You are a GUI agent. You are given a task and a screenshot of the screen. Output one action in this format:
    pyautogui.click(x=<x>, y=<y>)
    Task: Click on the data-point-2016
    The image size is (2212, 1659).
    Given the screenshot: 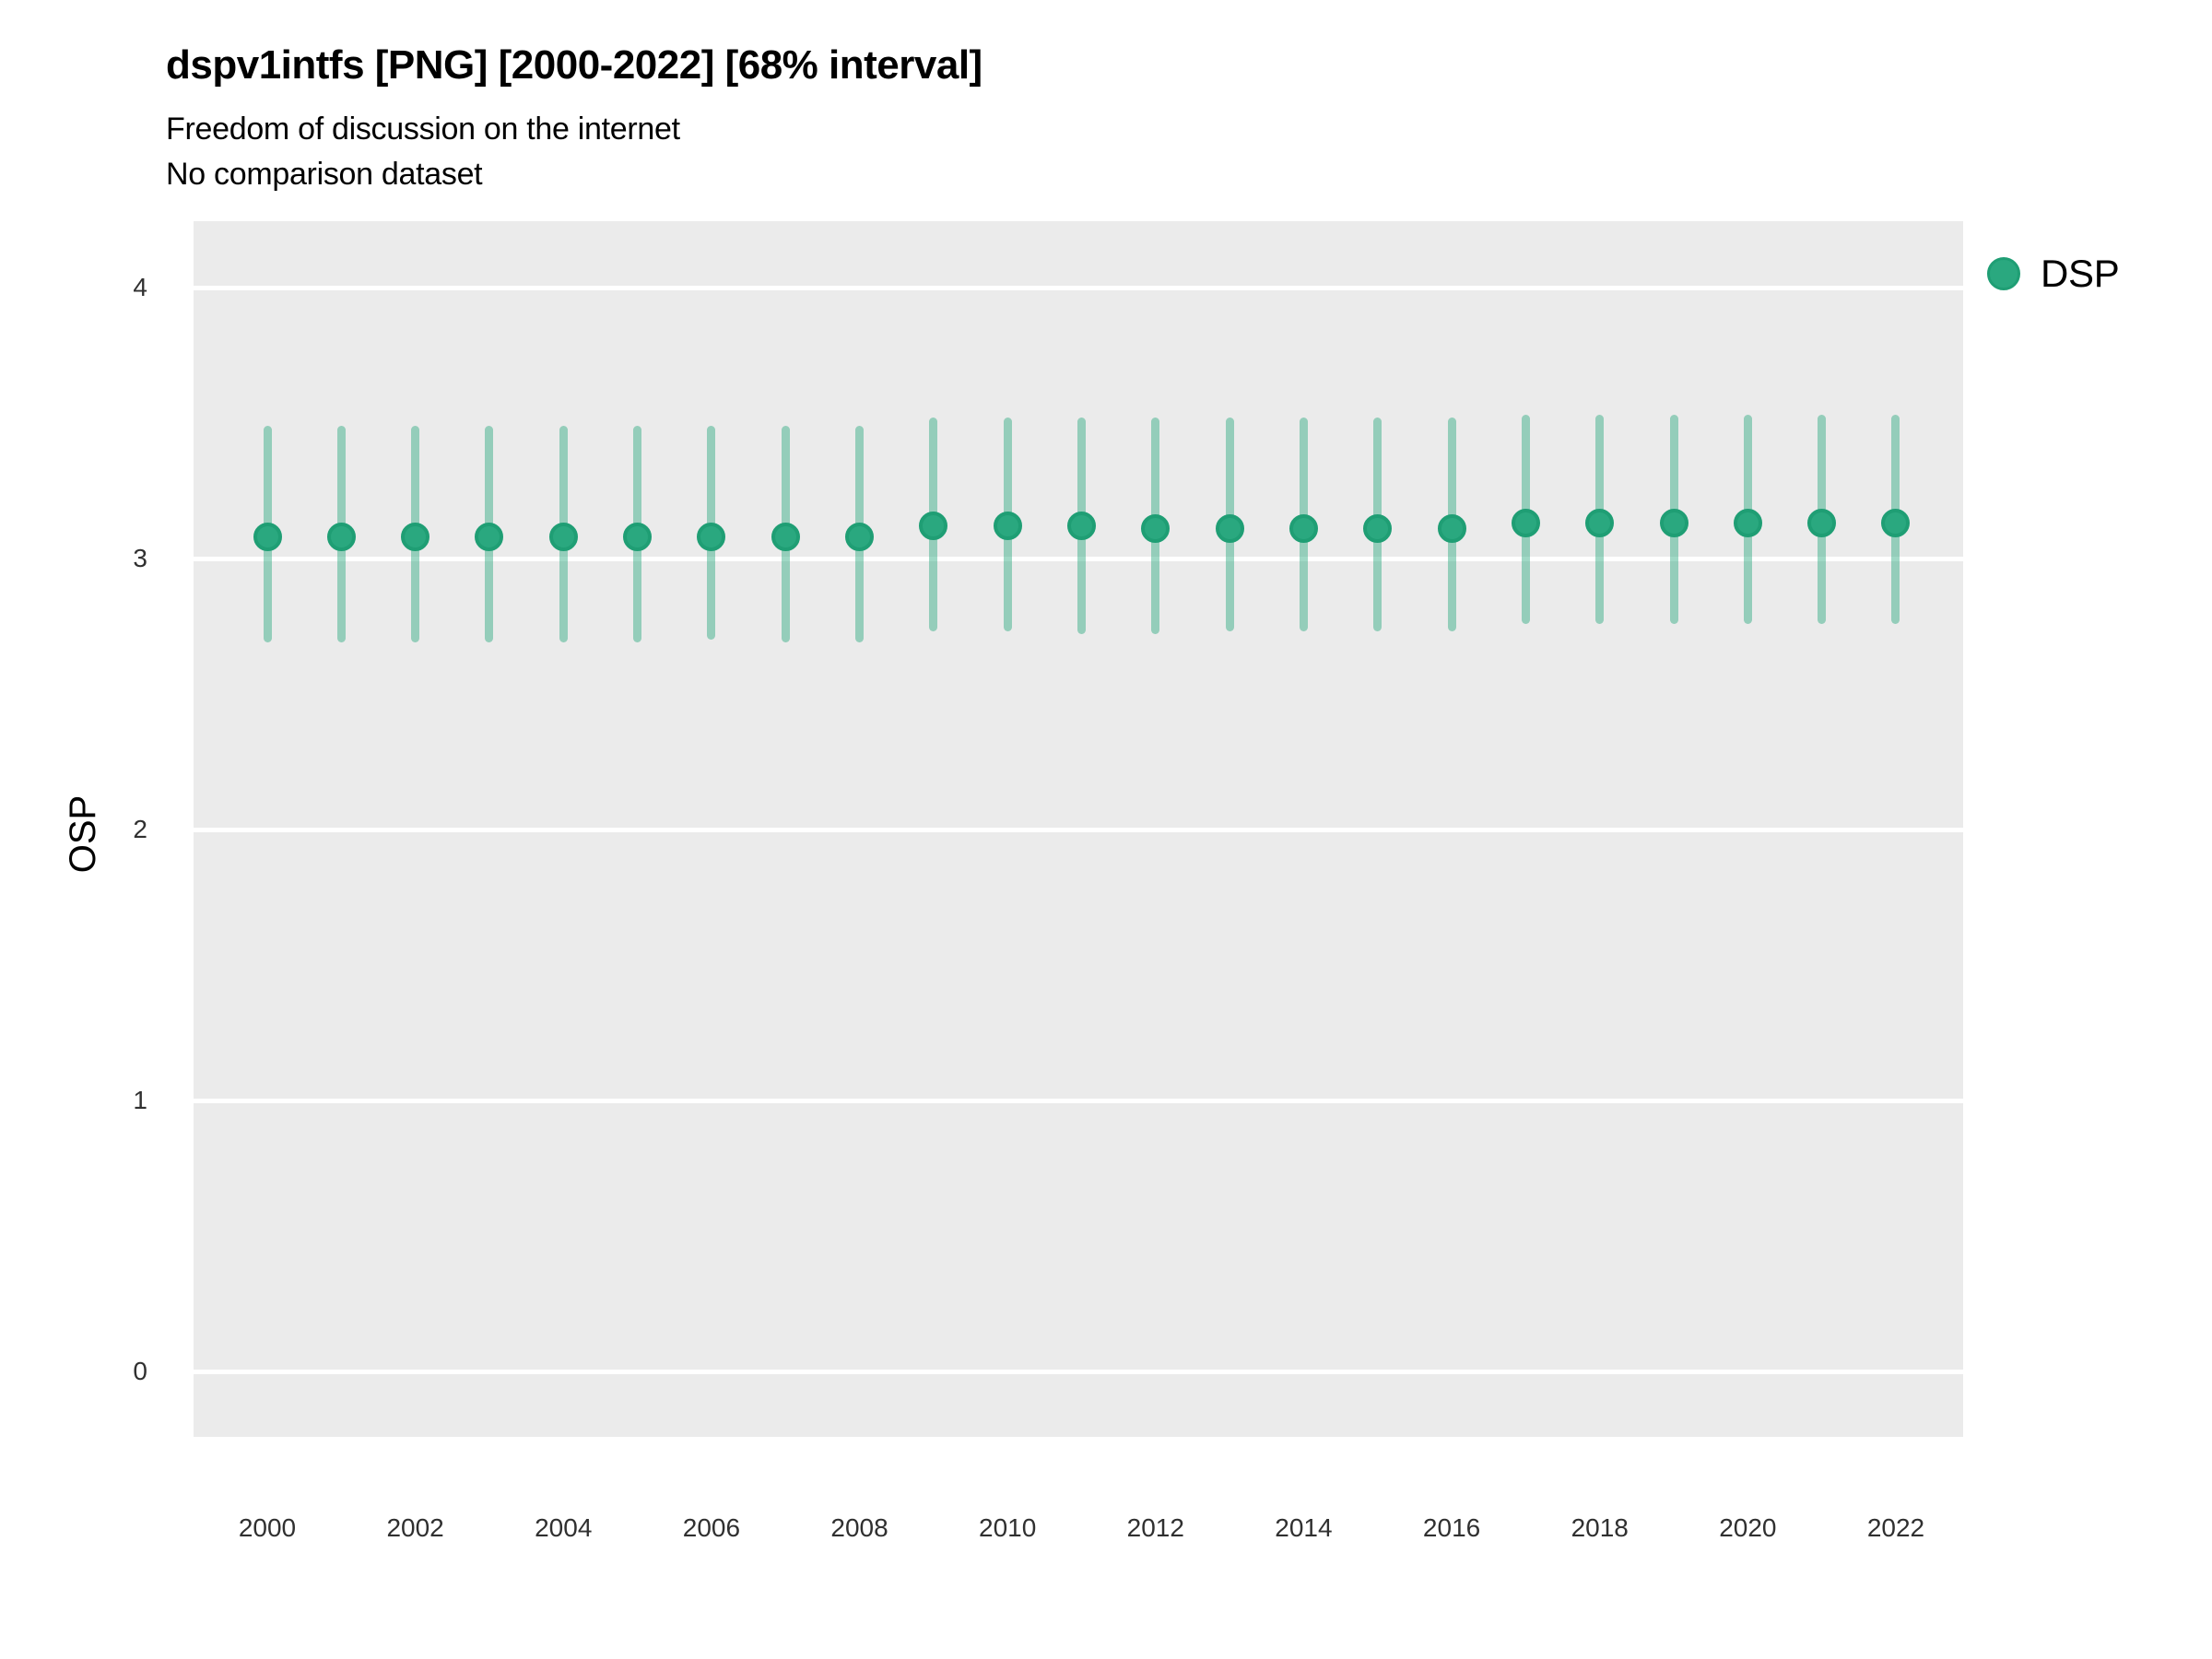 What is the action you would take?
    pyautogui.click(x=1451, y=529)
    